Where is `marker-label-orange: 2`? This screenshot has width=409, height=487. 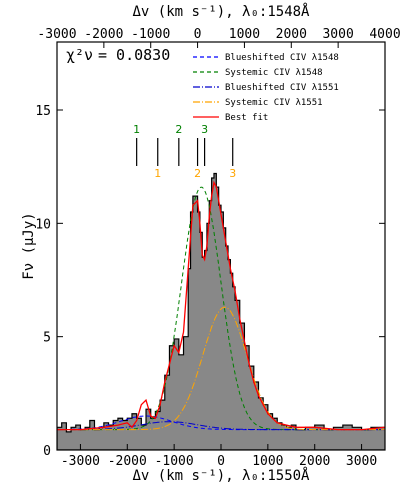 marker-label-orange: 2 is located at coordinates (197, 173).